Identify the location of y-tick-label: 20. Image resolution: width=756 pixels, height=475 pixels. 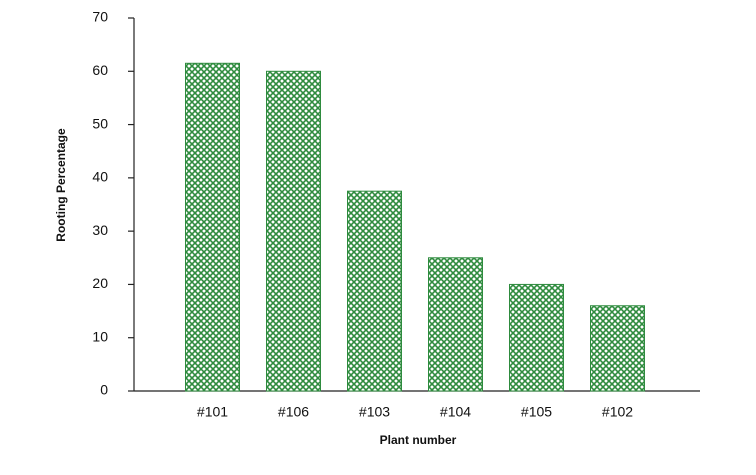
(100, 283).